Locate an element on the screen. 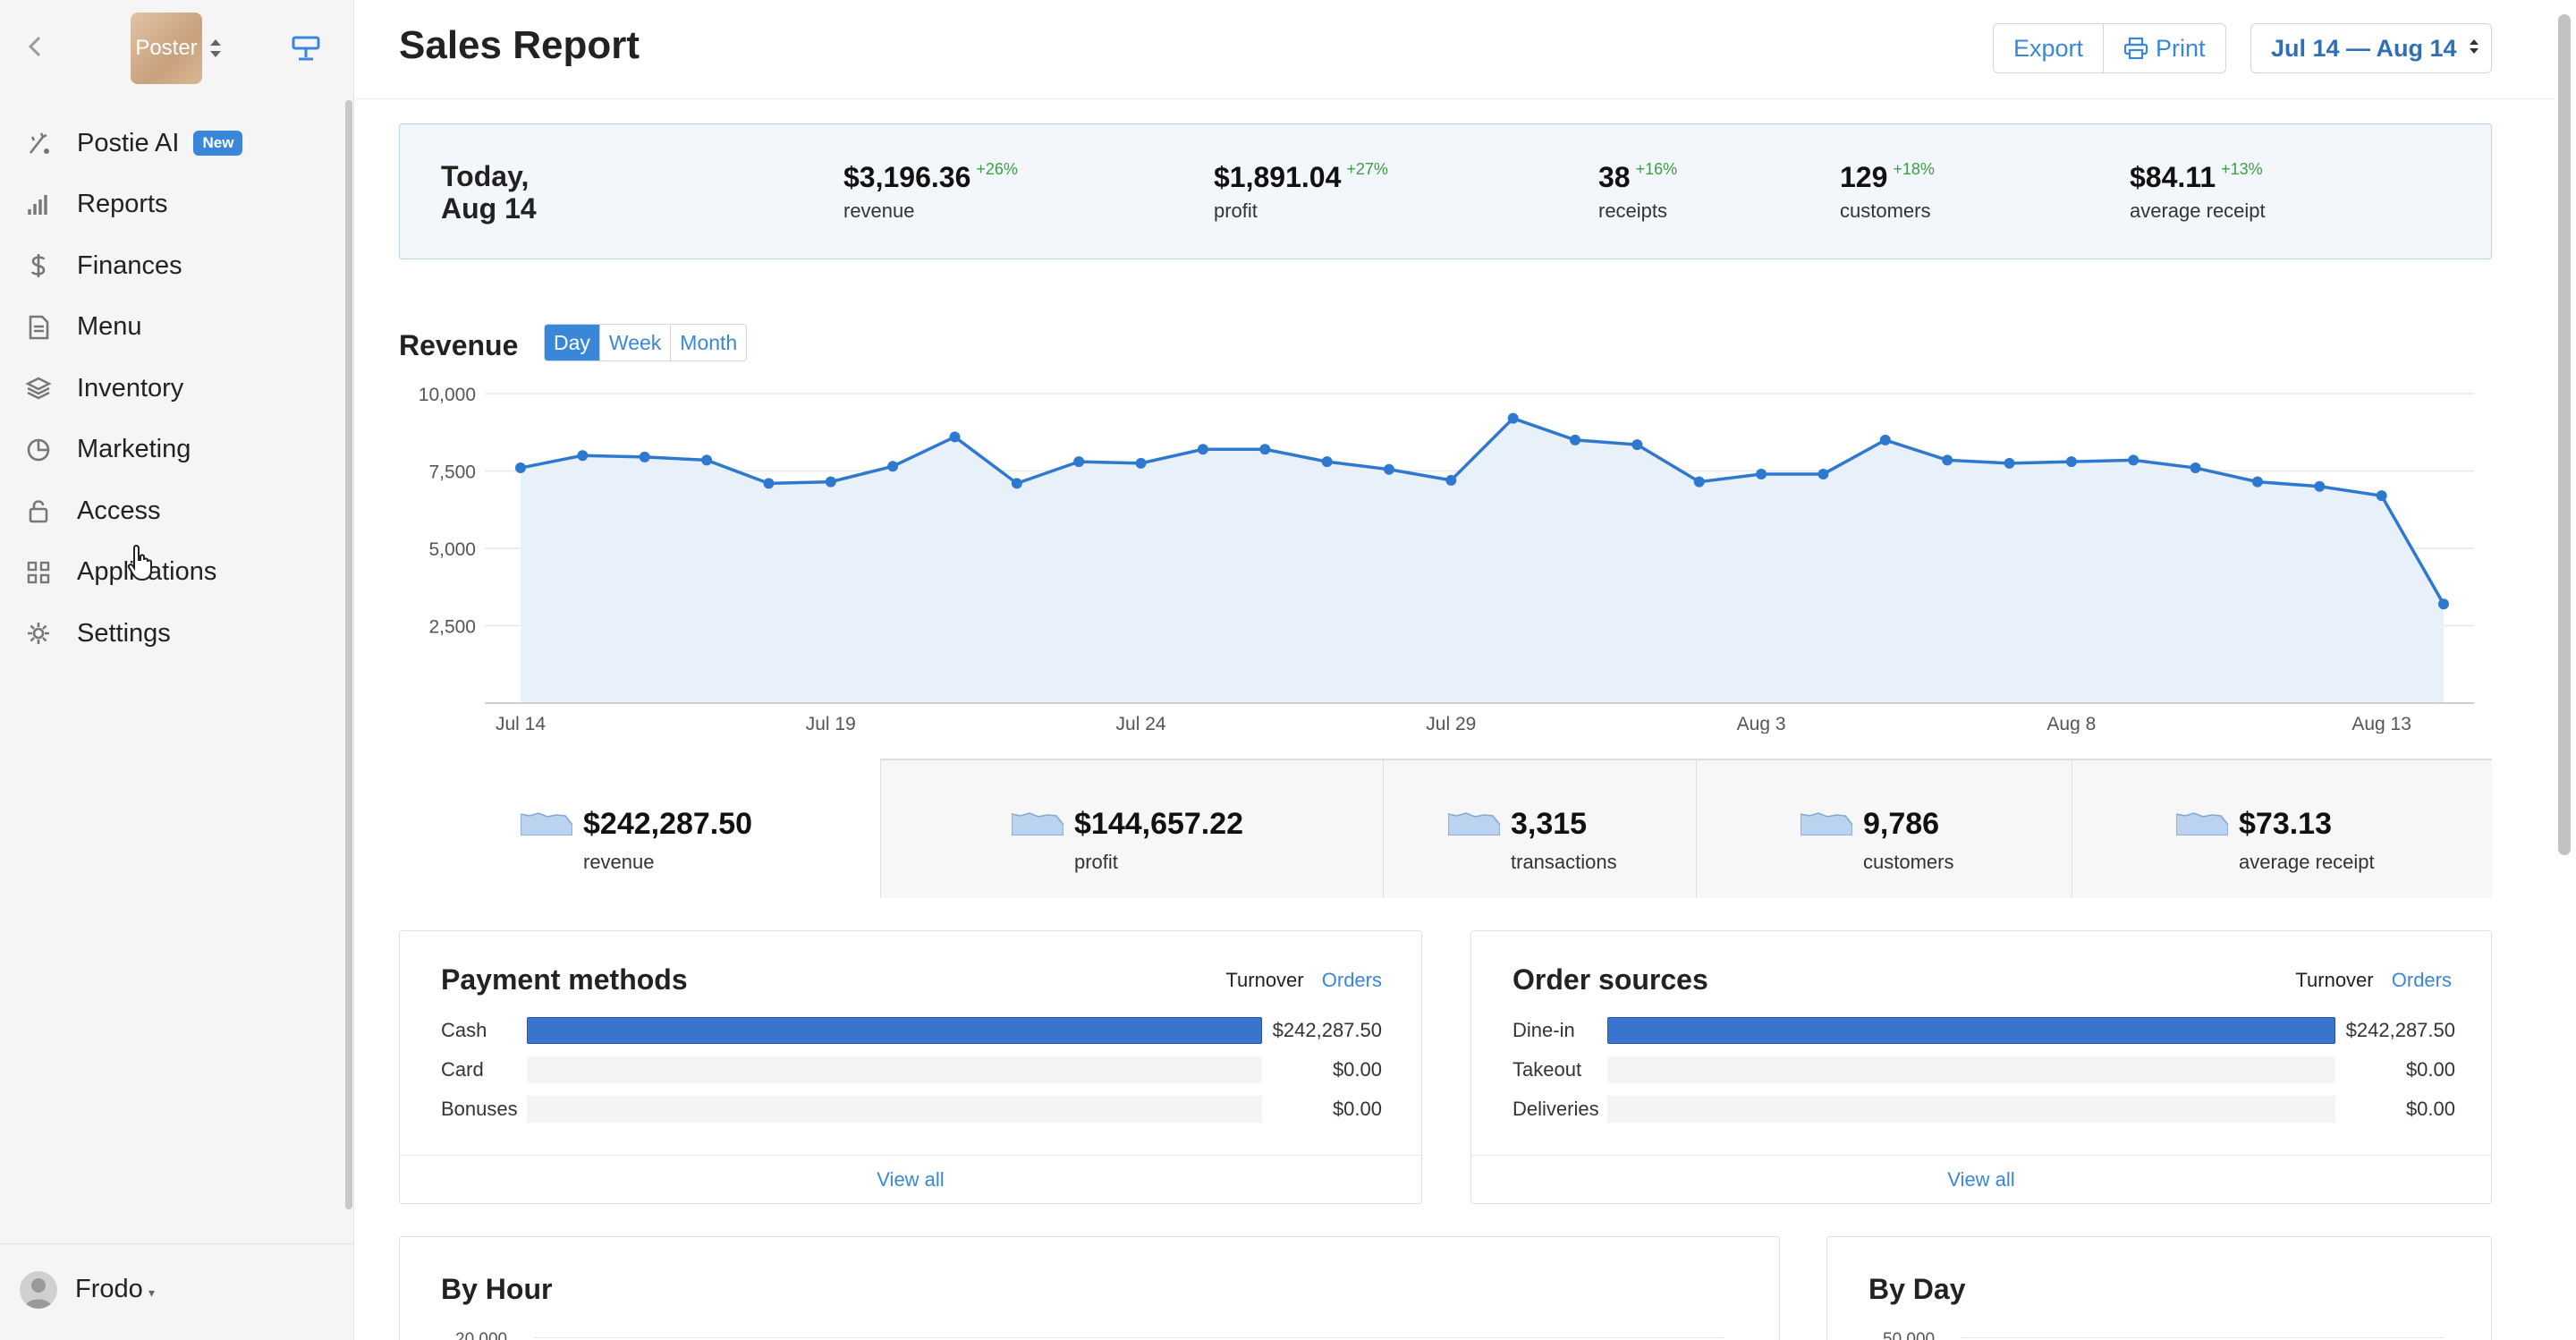  bar-row: Cash $242,287.50 is located at coordinates (911, 1030).